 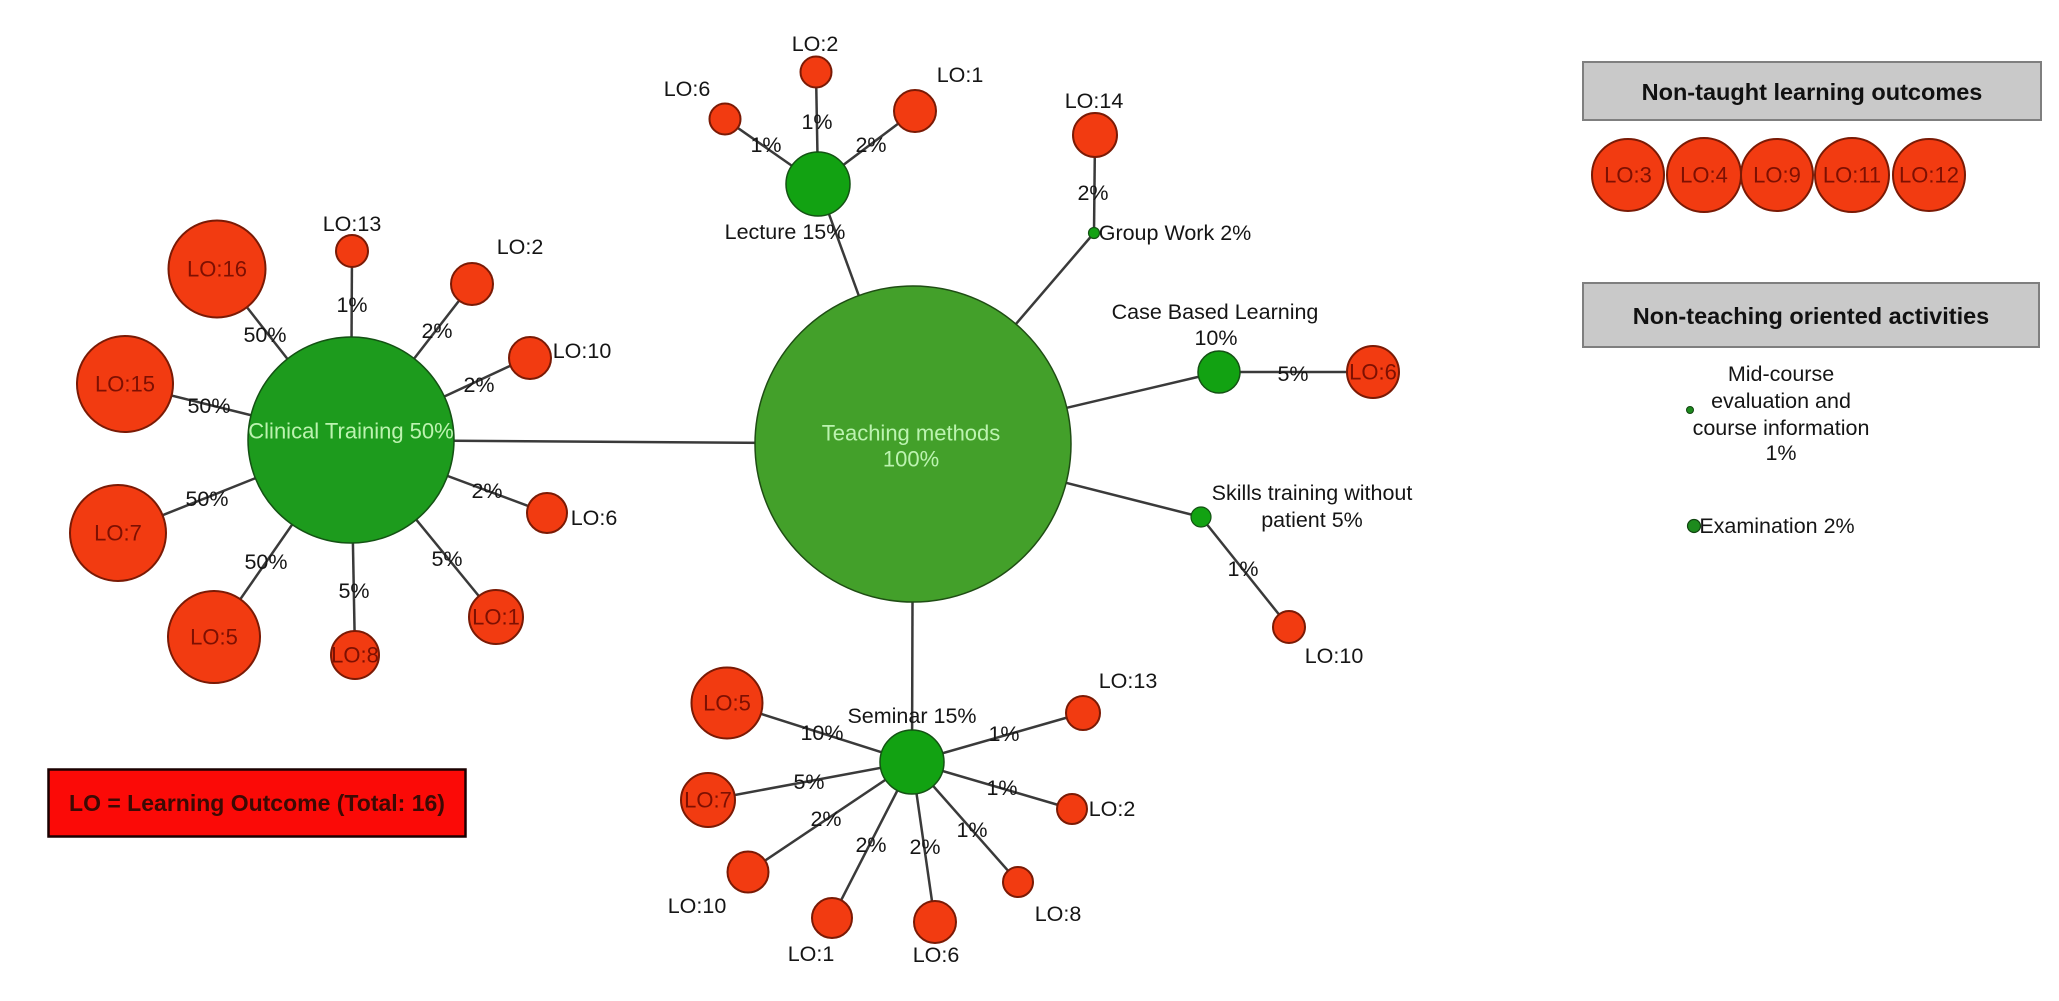 What do you see at coordinates (1781, 428) in the screenshot?
I see `svg-text: course information` at bounding box center [1781, 428].